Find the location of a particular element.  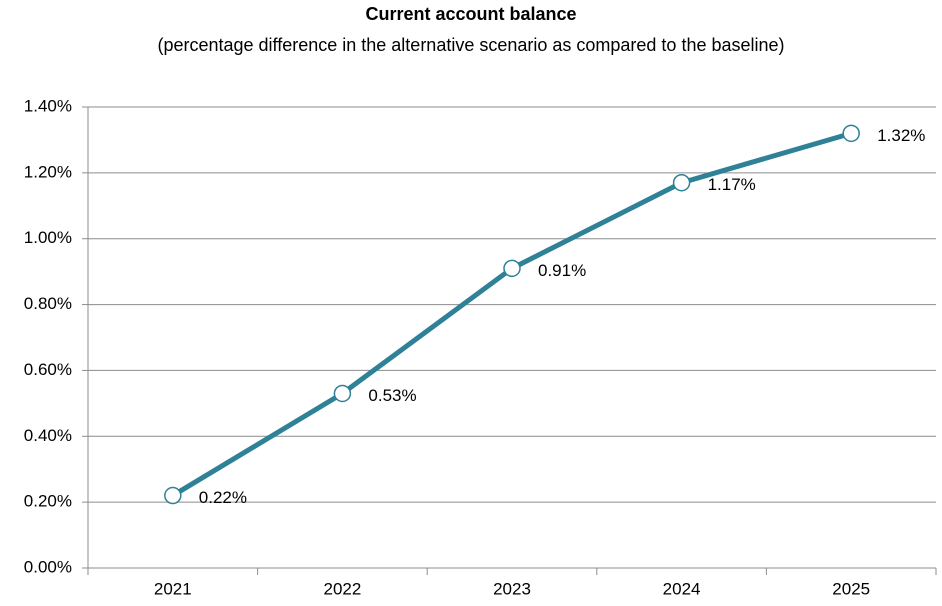

x-tick-label: 2021 is located at coordinates (173, 588).